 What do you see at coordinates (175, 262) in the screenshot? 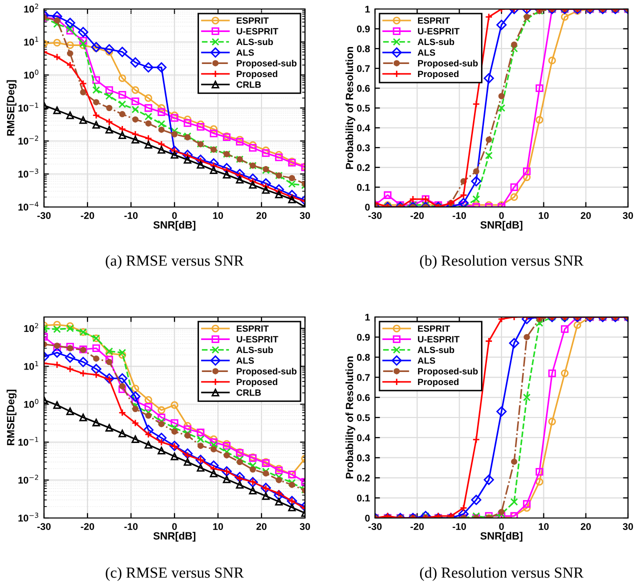
I see `text: (a) RMSE versus SNR` at bounding box center [175, 262].